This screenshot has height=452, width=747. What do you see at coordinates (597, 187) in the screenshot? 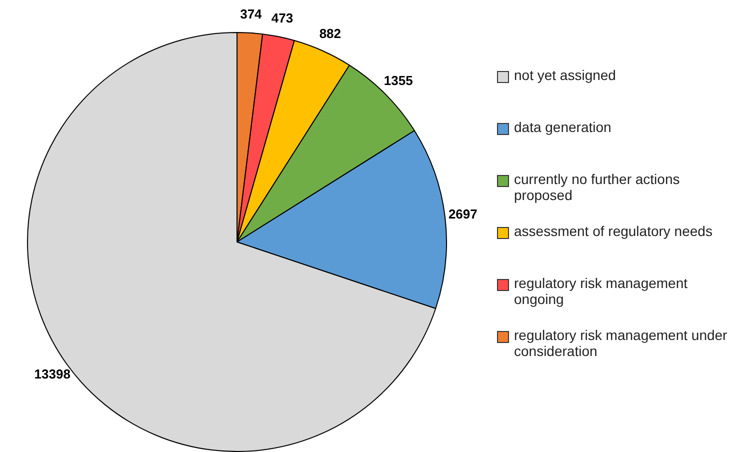
I see `legend-label: currently no further actions proposed` at bounding box center [597, 187].